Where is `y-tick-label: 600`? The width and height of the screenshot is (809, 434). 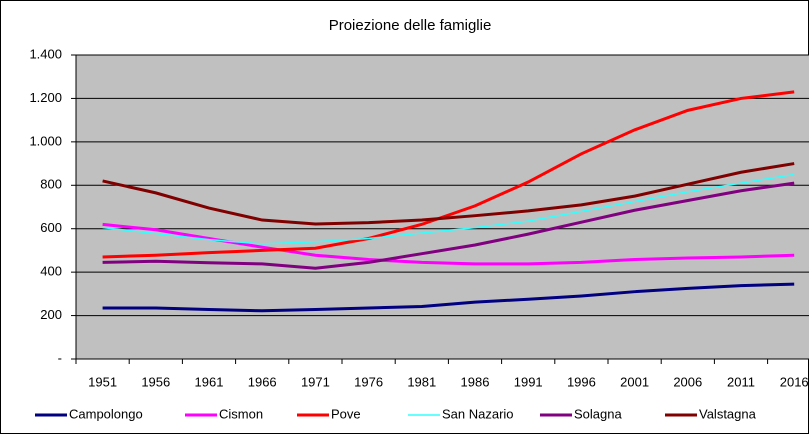 y-tick-label: 600 is located at coordinates (51, 227).